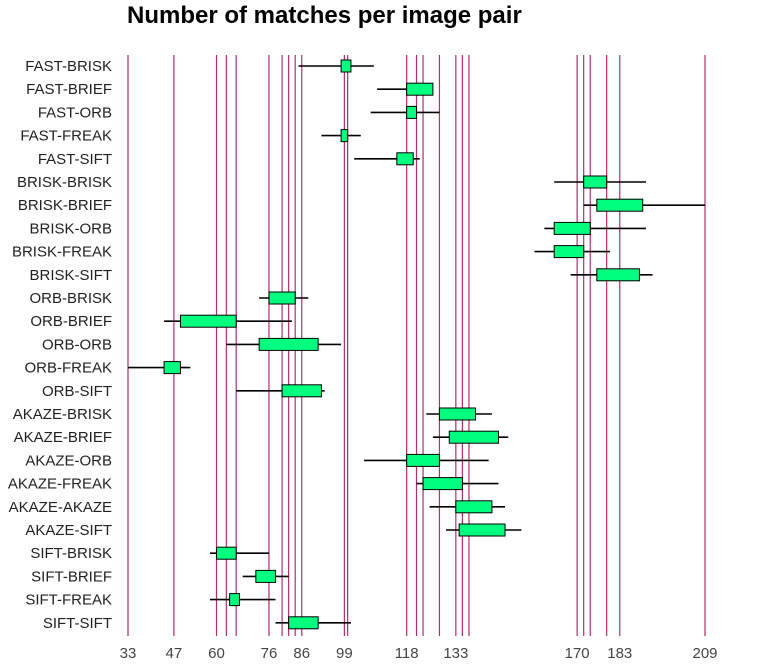 The width and height of the screenshot is (757, 664). Describe the element at coordinates (407, 653) in the screenshot. I see `x-tick-label: 118` at that location.